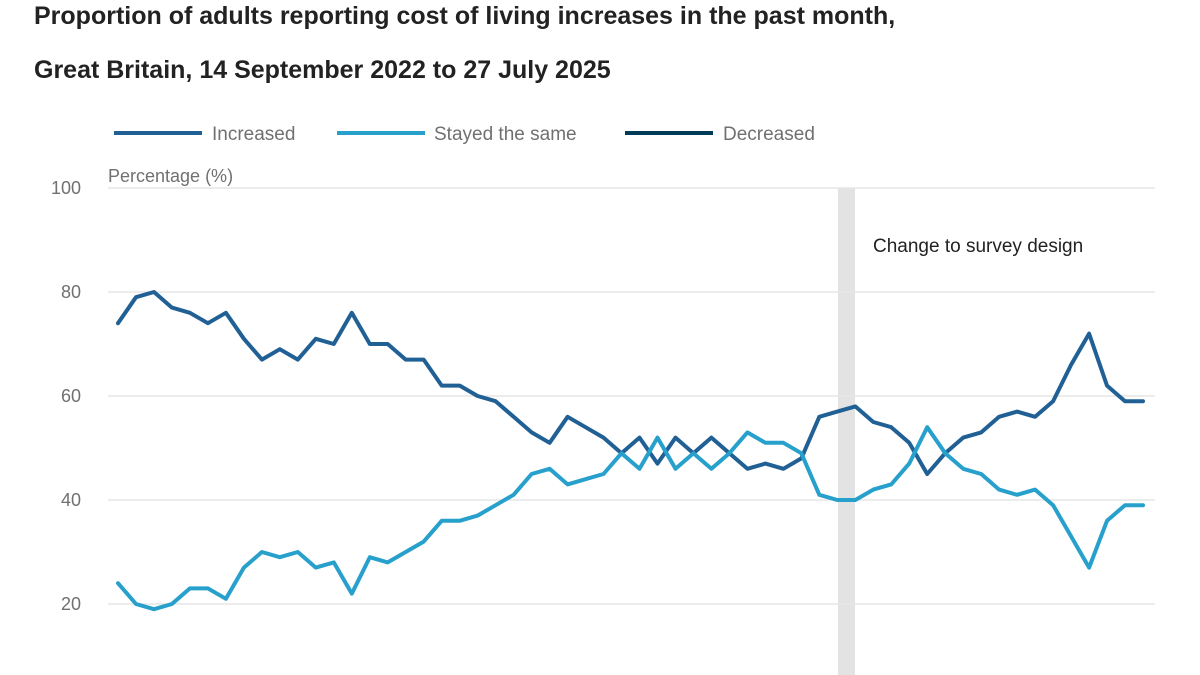  Describe the element at coordinates (846, 431) in the screenshot. I see `survey-change-band` at that location.